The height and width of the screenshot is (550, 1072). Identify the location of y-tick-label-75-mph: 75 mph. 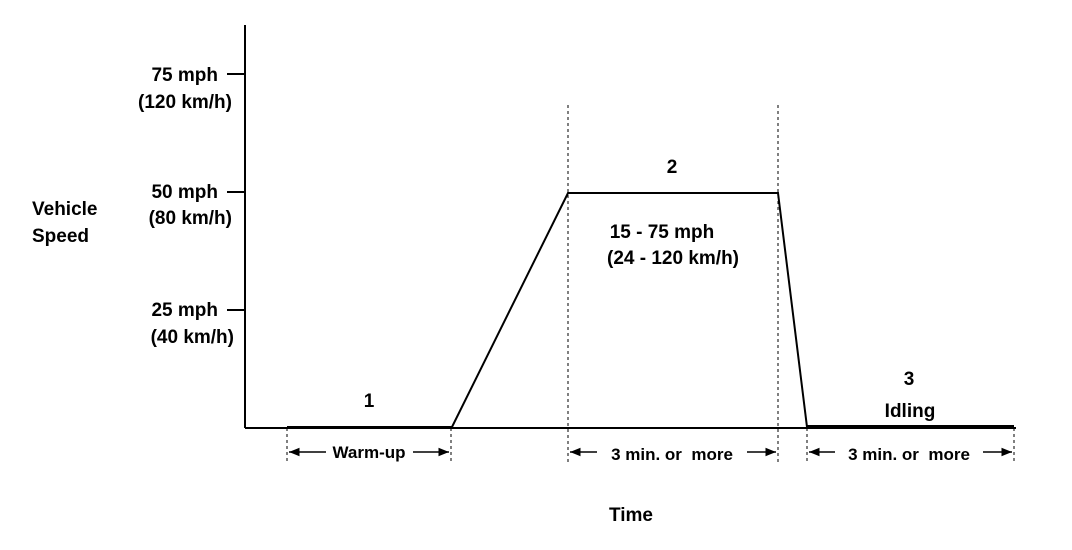
(184, 75).